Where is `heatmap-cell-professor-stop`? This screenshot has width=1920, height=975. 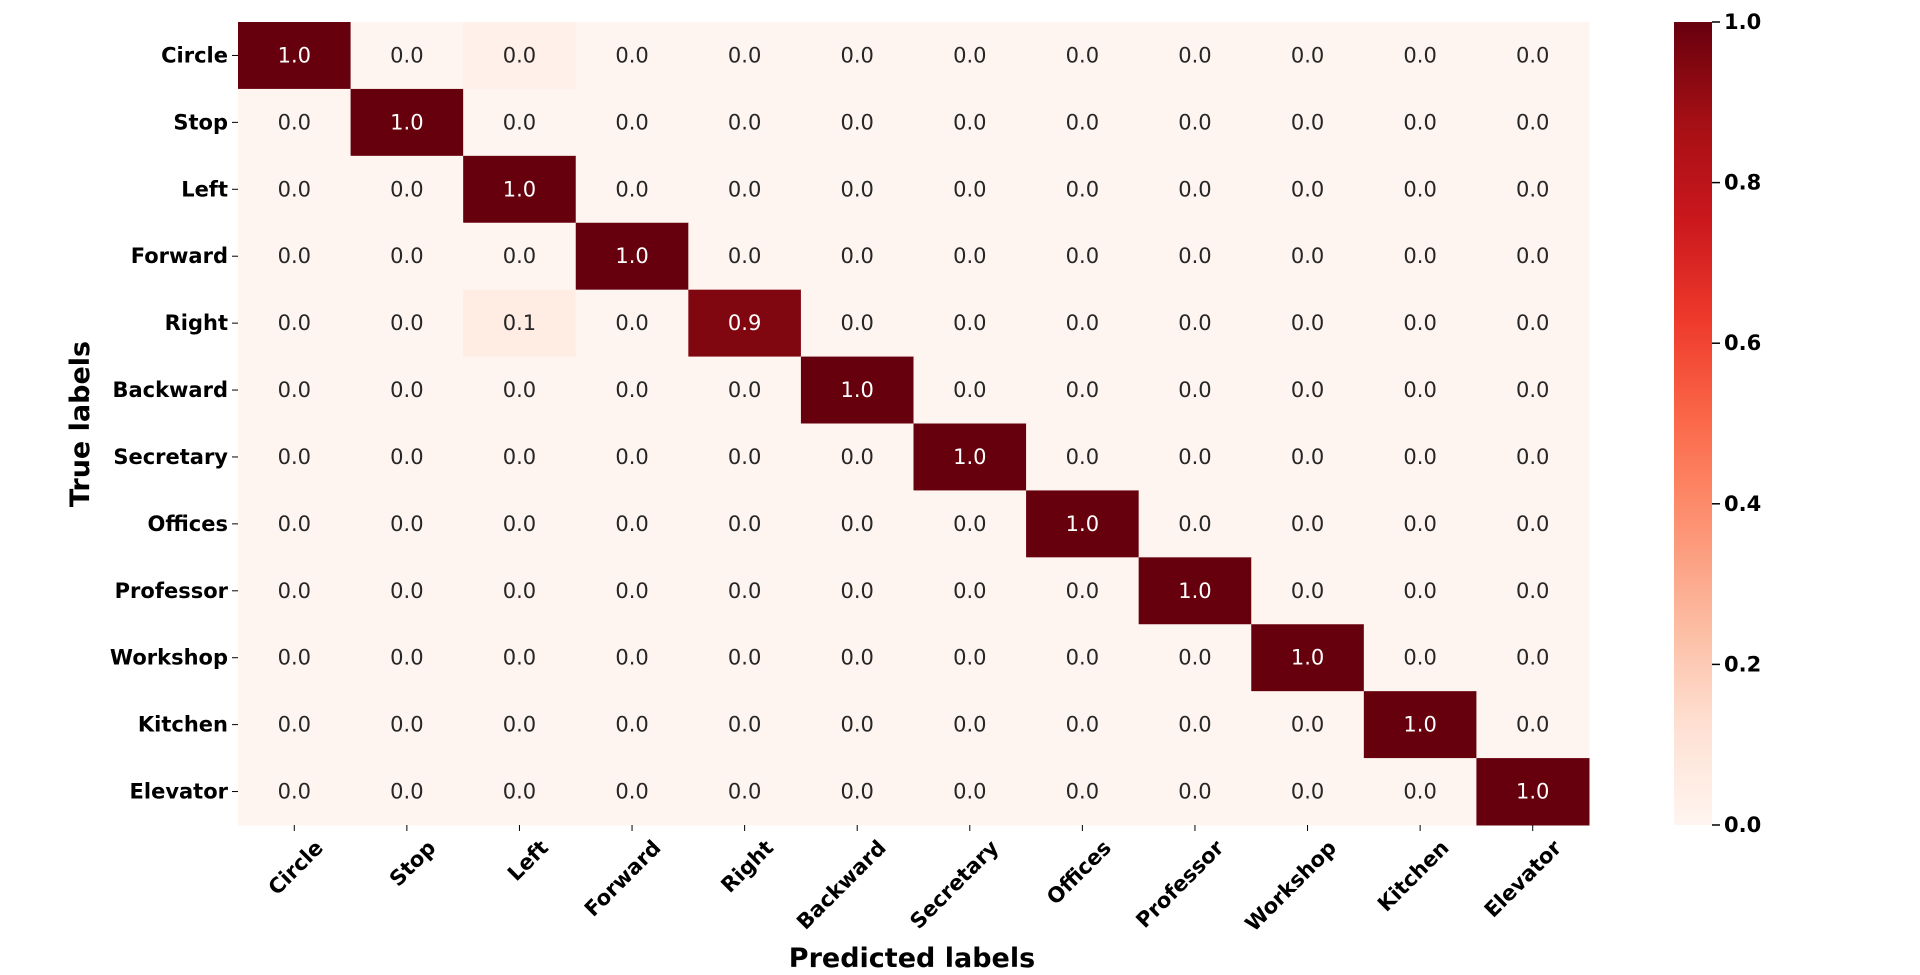 heatmap-cell-professor-stop is located at coordinates (407, 591).